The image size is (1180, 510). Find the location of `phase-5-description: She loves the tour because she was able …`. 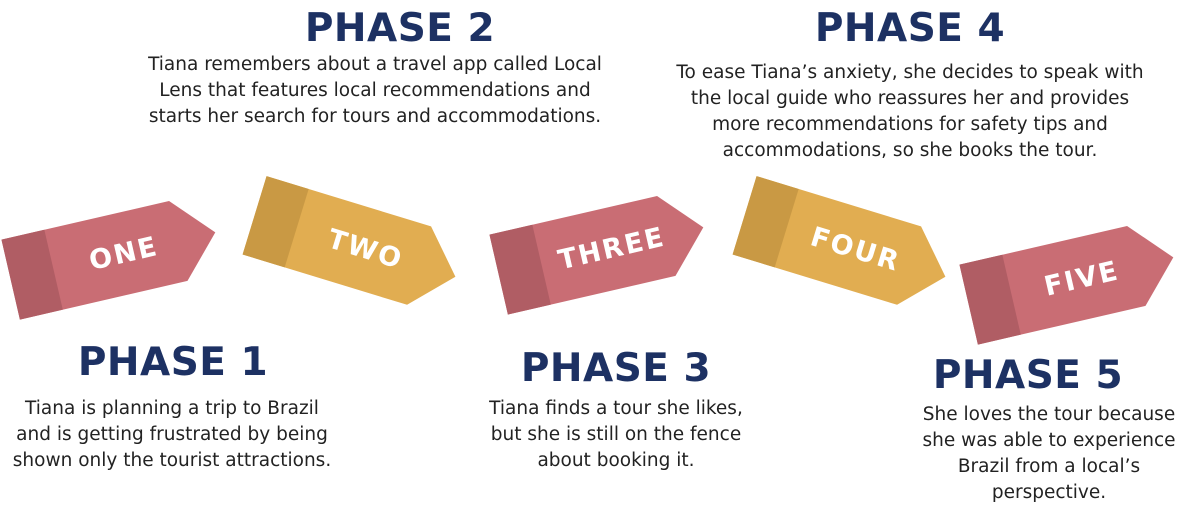

phase-5-description: She loves the tour because she was able … is located at coordinates (1049, 453).